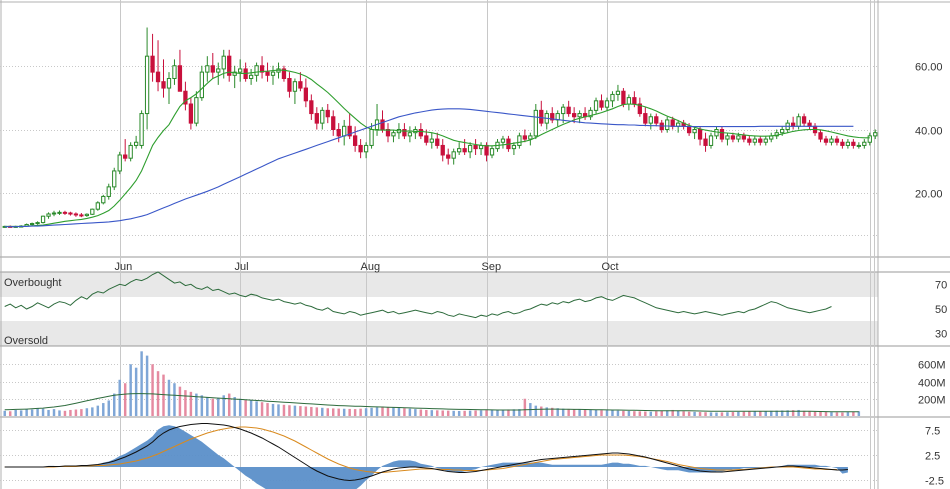 Image resolution: width=950 pixels, height=489 pixels. I want to click on macd-y-tick-label: 2.5, so click(932, 457).